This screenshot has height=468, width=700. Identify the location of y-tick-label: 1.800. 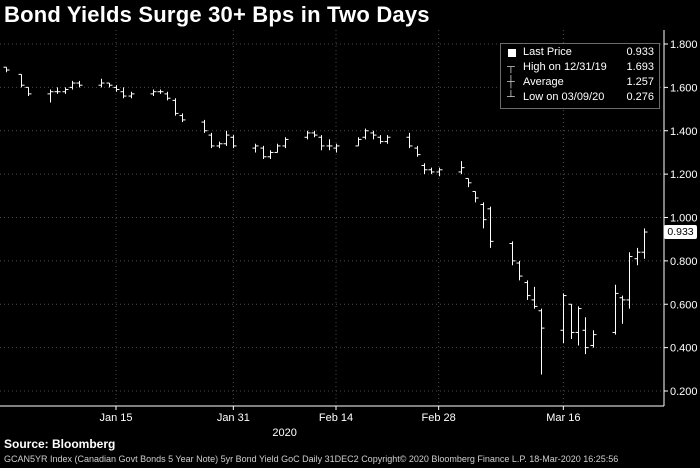
(684, 45).